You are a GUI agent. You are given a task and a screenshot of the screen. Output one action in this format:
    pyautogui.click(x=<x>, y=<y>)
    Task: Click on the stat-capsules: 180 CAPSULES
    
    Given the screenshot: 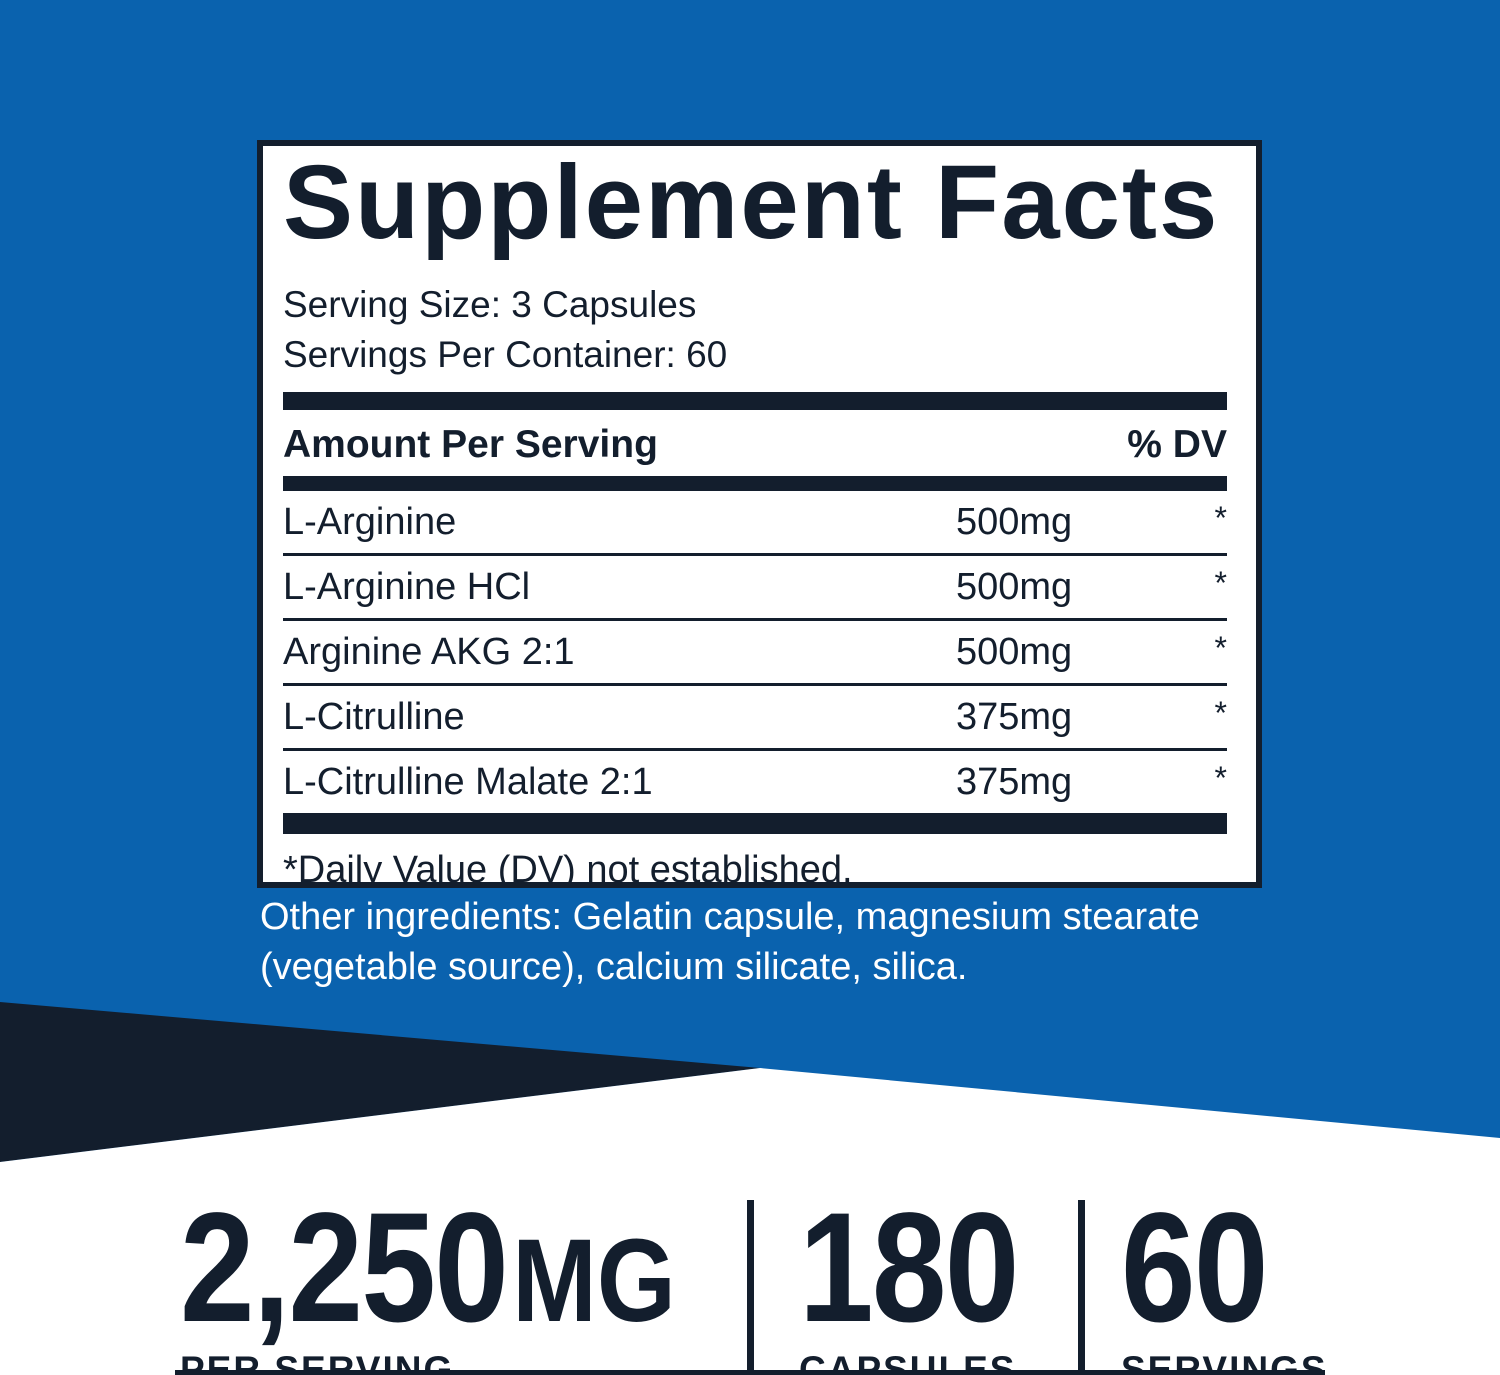 What is the action you would take?
    pyautogui.click(x=929, y=1282)
    